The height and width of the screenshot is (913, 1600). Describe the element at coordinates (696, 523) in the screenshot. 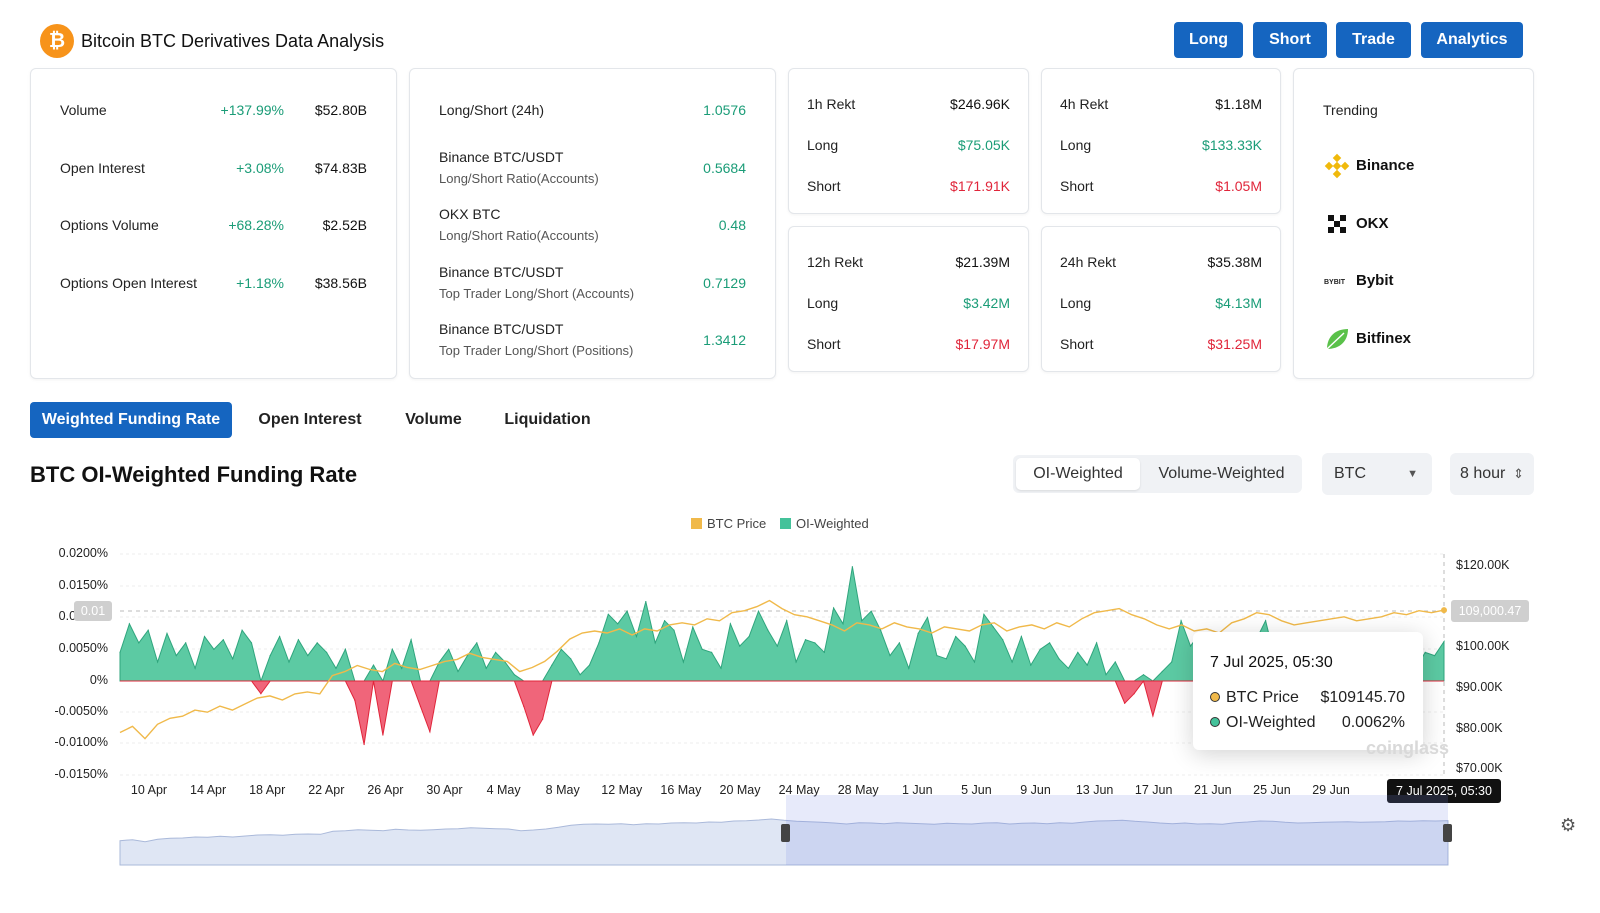

I see `legend-swatch` at that location.